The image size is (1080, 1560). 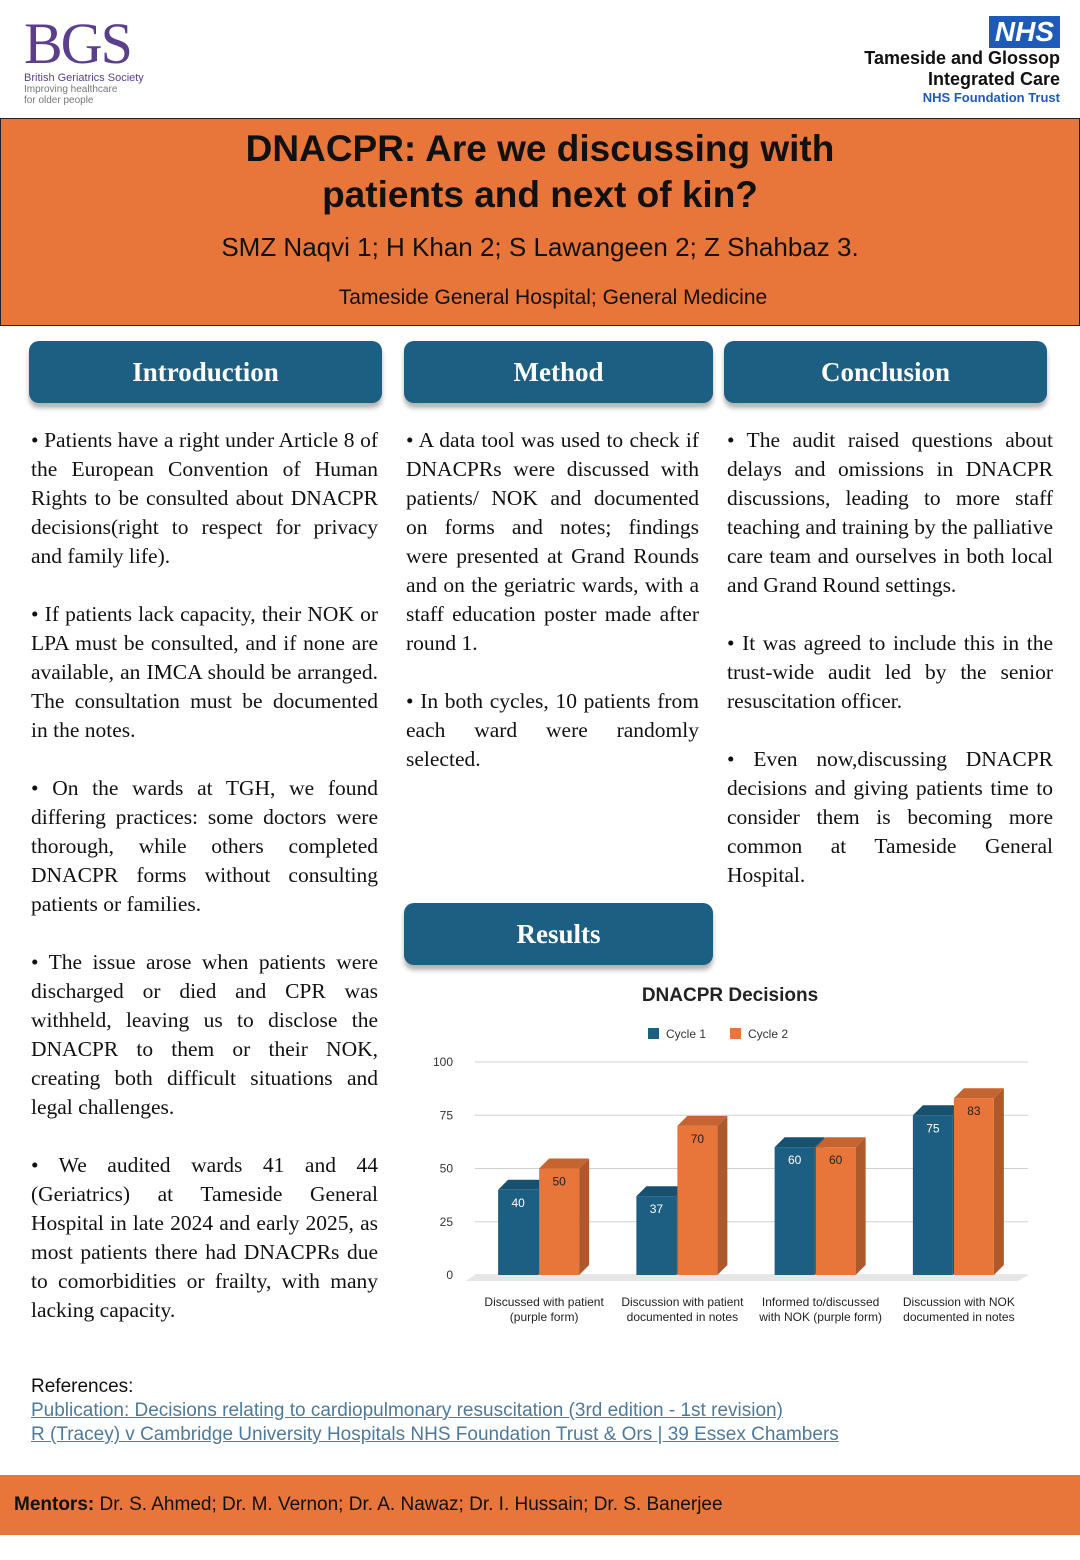 What do you see at coordinates (559, 1182) in the screenshot?
I see `value-label: 50` at bounding box center [559, 1182].